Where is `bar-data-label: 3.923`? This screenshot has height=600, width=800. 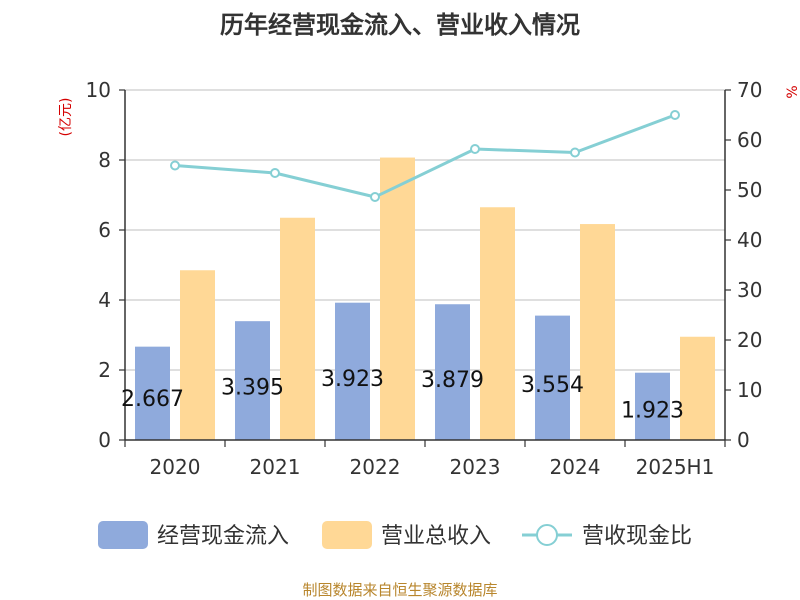 bar-data-label: 3.923 is located at coordinates (352, 379).